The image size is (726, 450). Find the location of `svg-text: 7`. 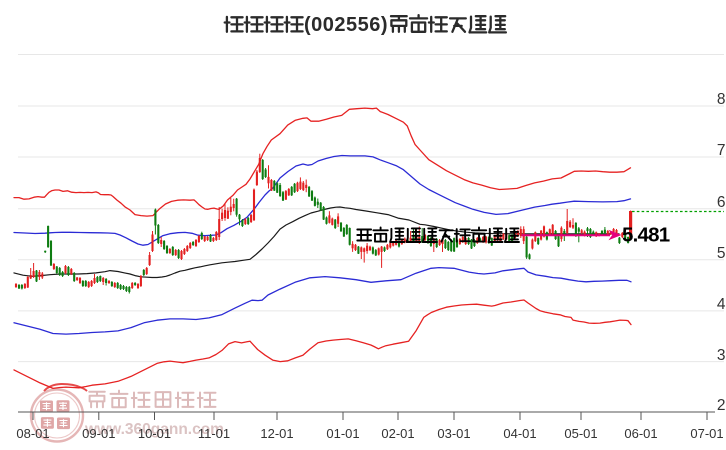

svg-text: 7 is located at coordinates (721, 150).